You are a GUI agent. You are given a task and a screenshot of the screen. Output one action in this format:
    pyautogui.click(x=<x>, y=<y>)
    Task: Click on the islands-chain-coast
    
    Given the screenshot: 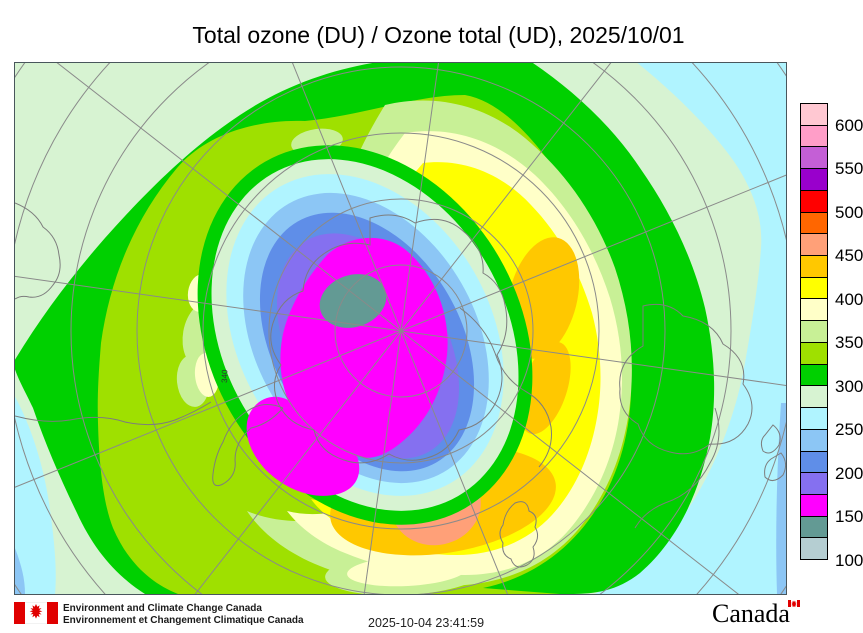 What is the action you would take?
    pyautogui.click(x=113, y=413)
    